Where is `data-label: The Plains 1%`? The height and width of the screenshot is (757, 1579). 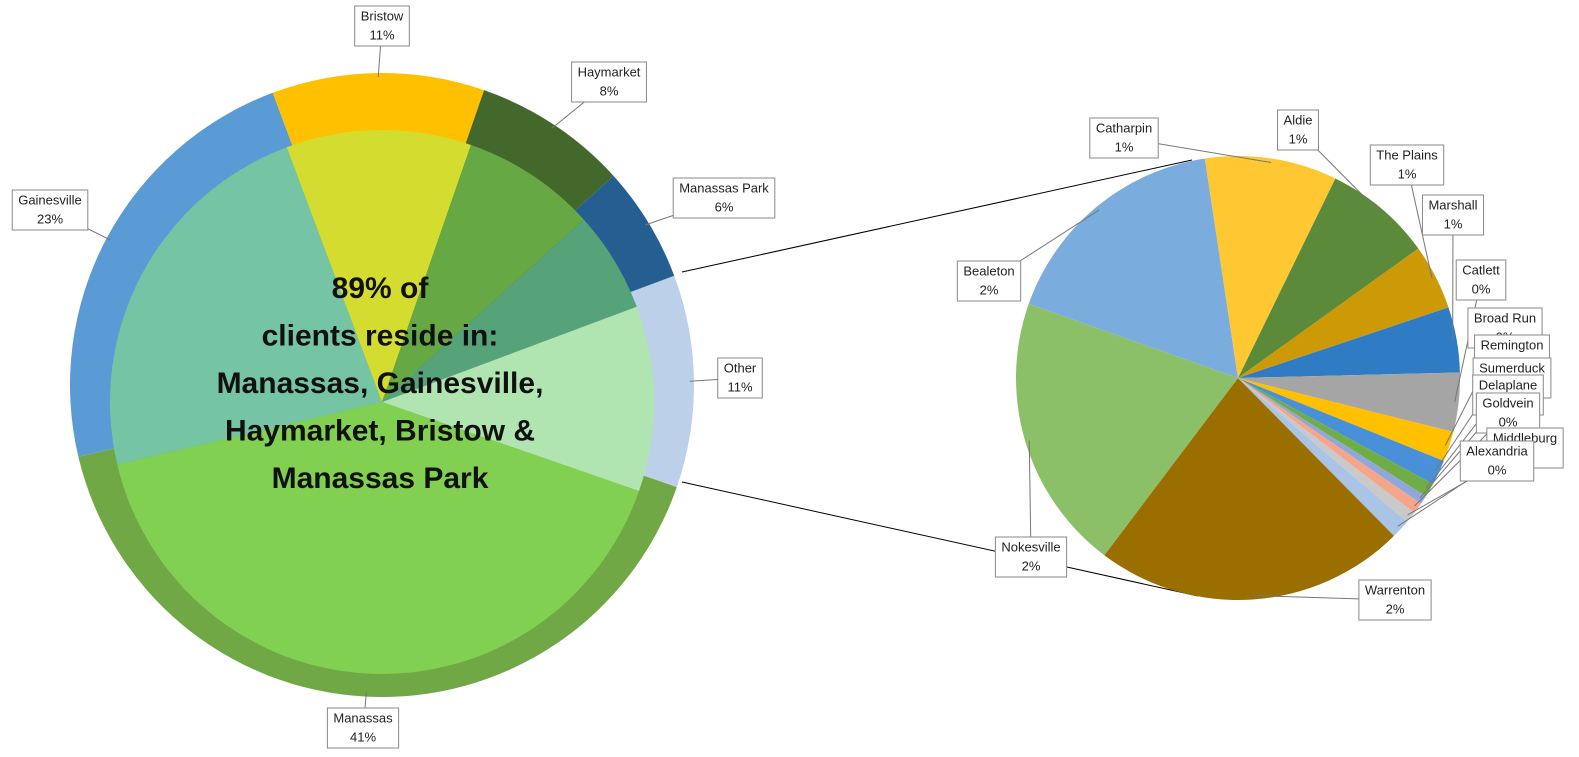
data-label: The Plains 1% is located at coordinates (1407, 165).